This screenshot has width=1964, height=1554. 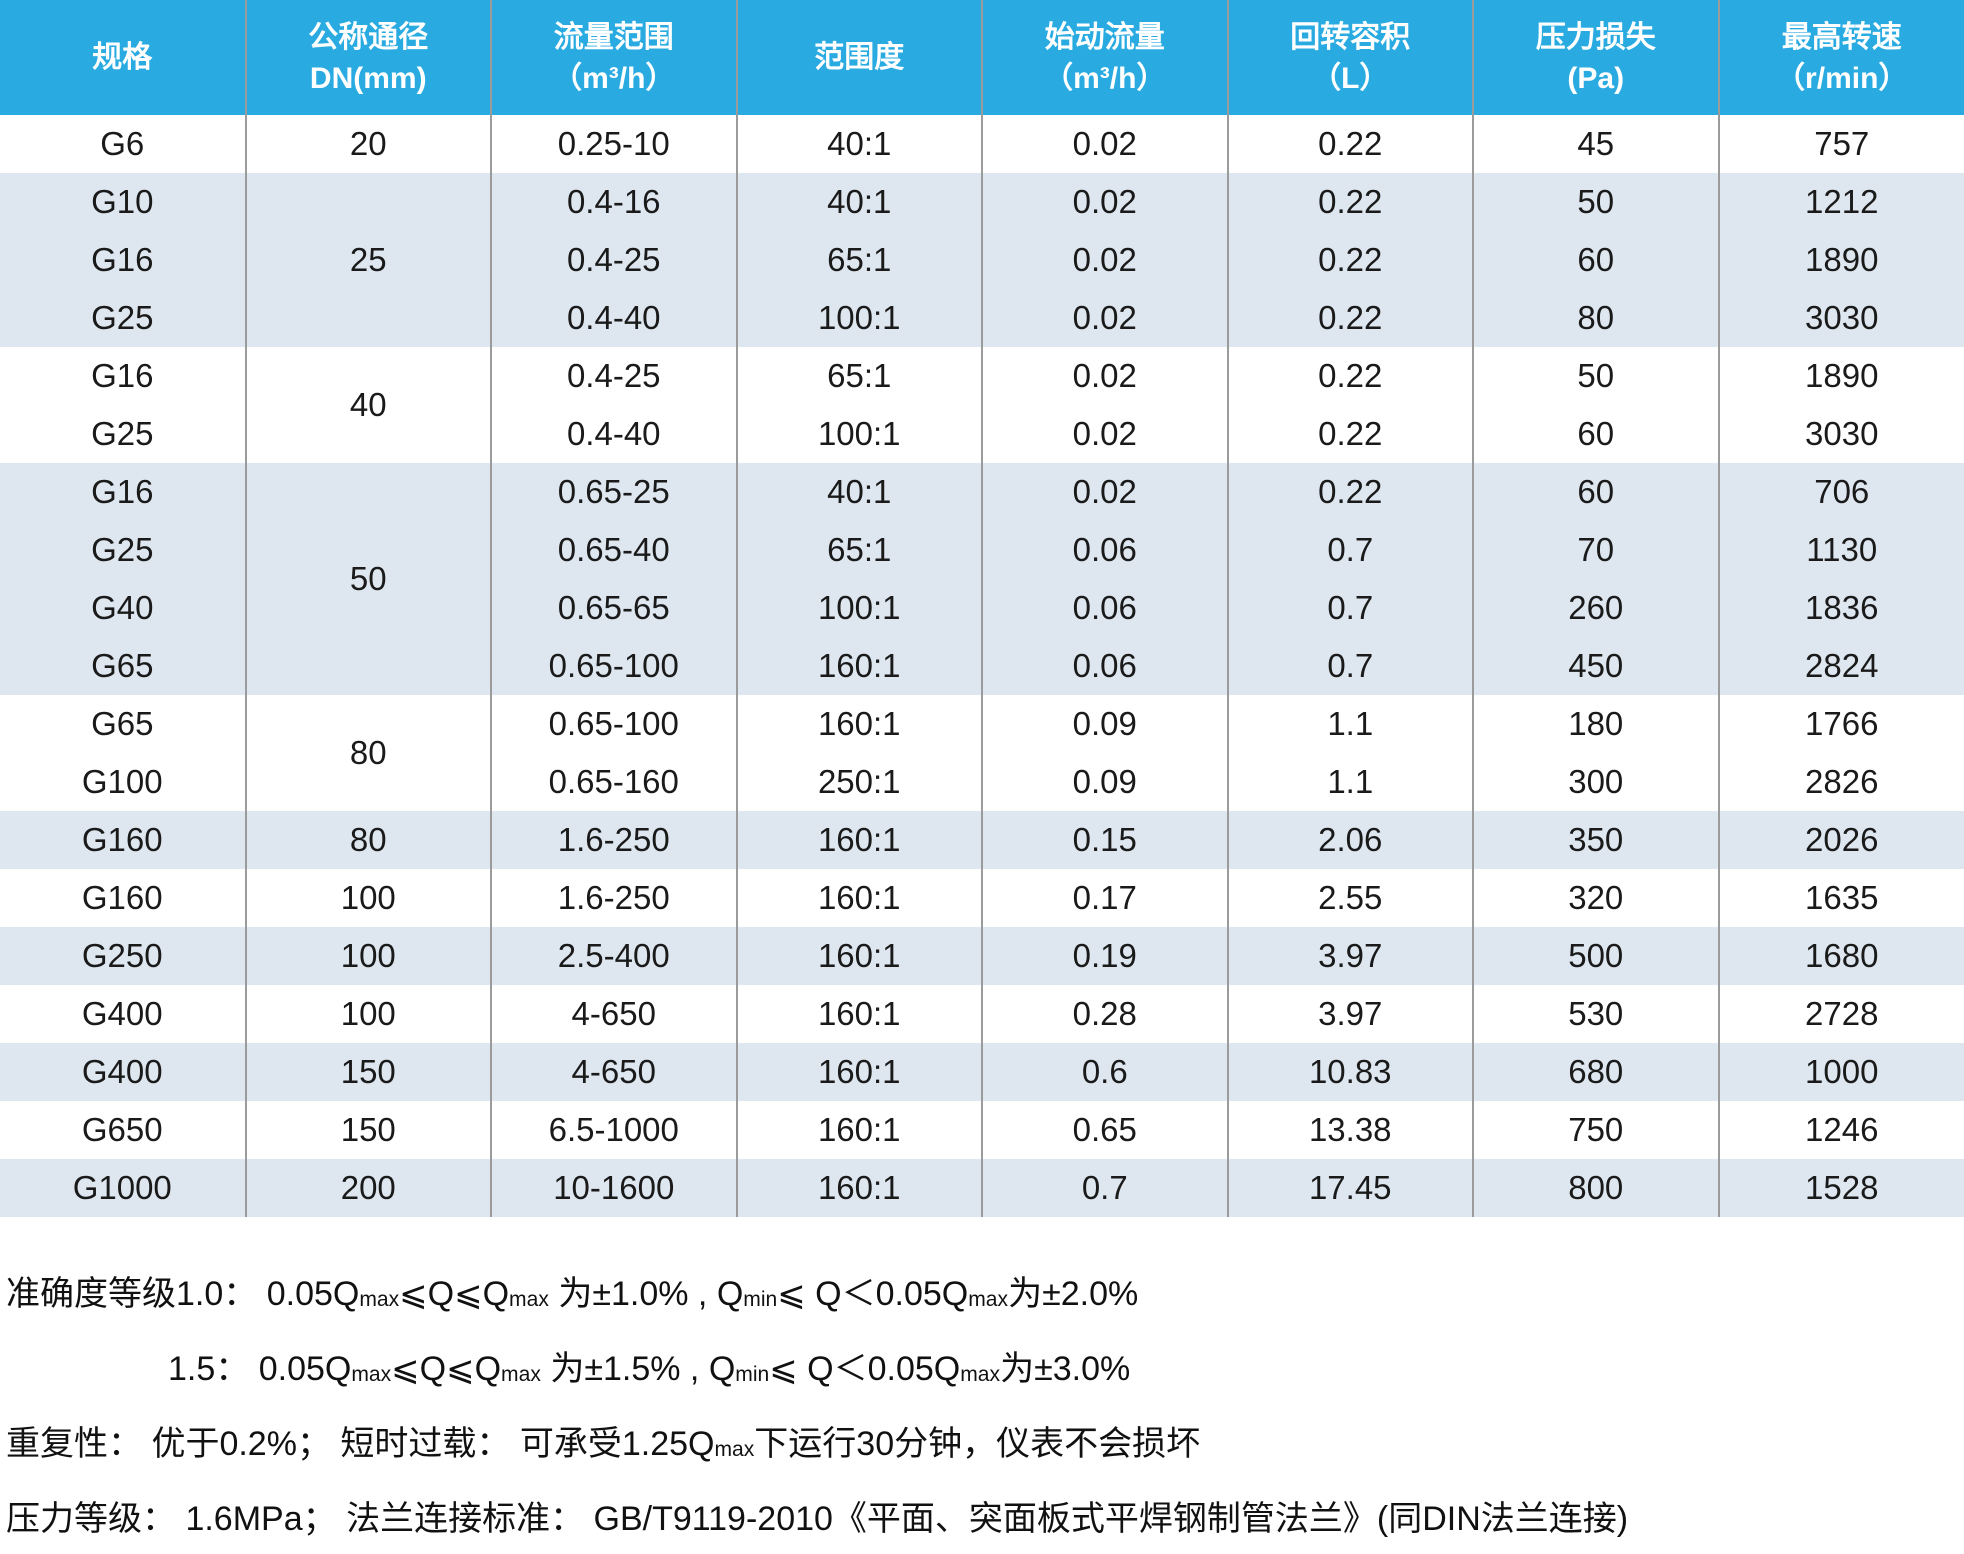 I want to click on max-speed-cell: 1246, so click(x=1841, y=1130).